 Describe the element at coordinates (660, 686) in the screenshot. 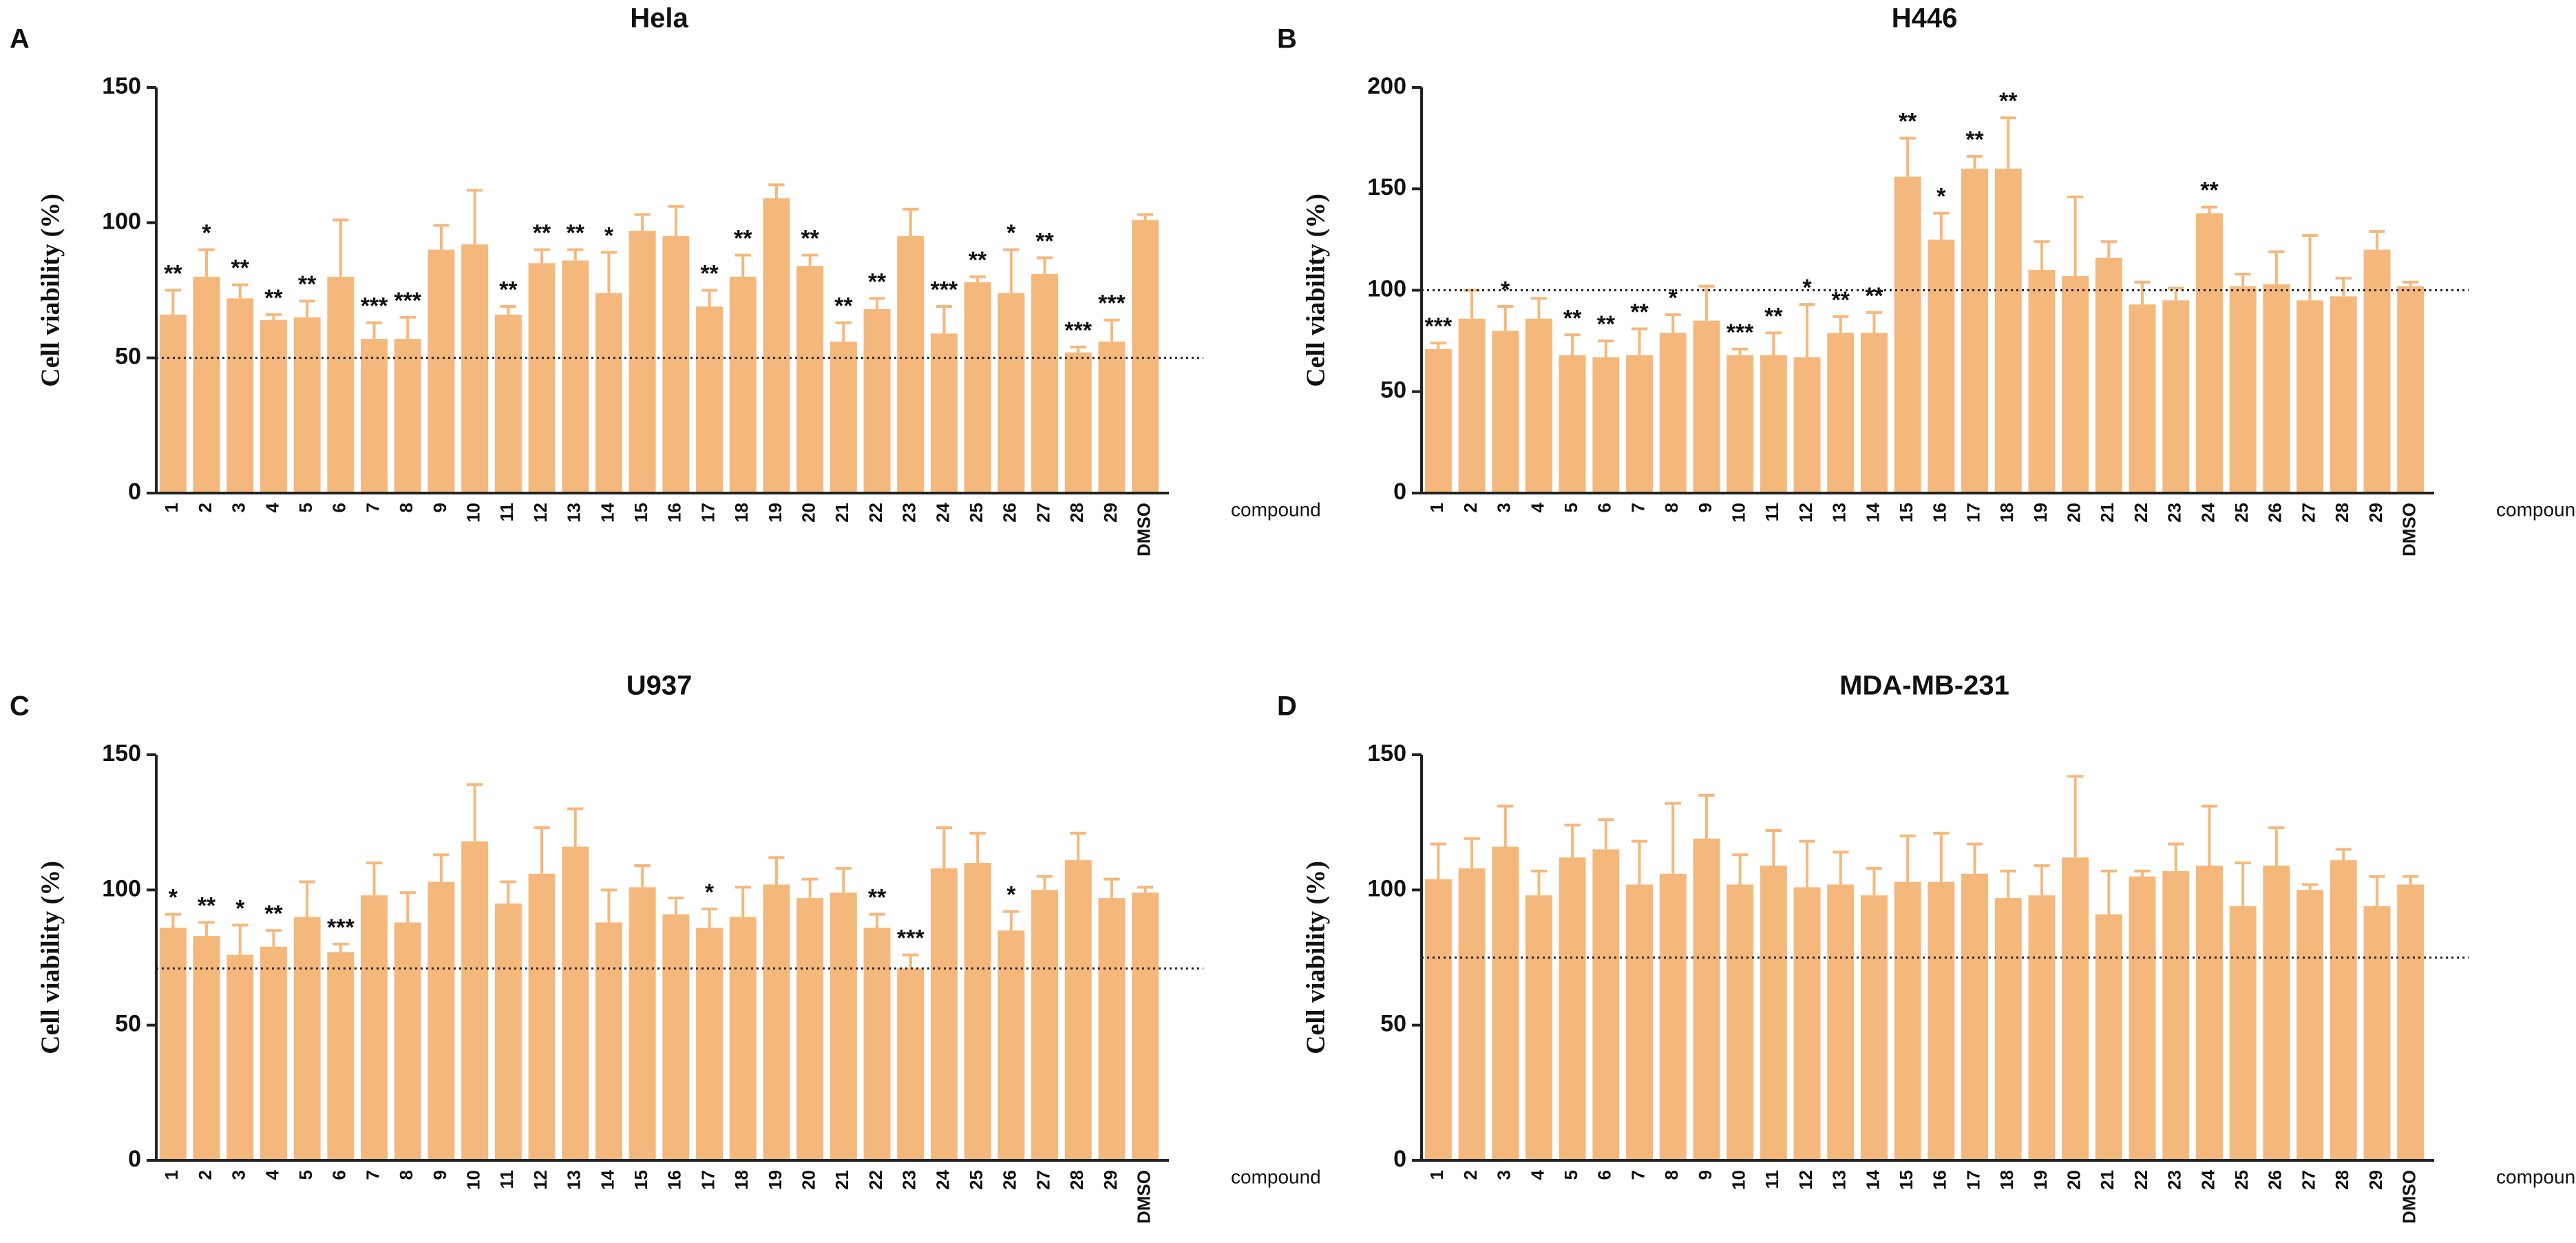

I see `chart-title: U937` at that location.